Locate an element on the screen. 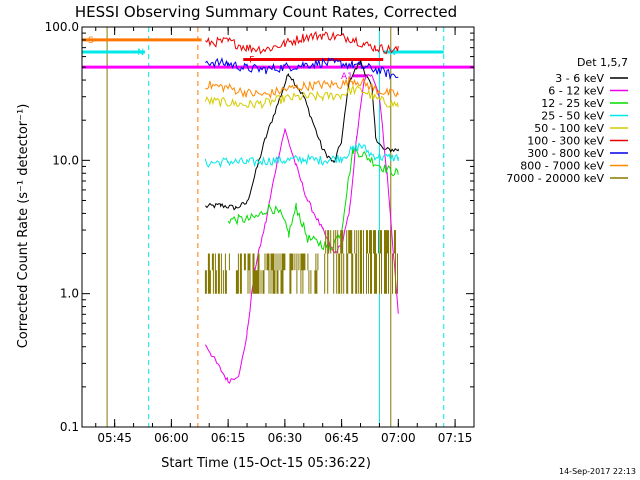  x-tick-label: 07:00 is located at coordinates (398, 438).